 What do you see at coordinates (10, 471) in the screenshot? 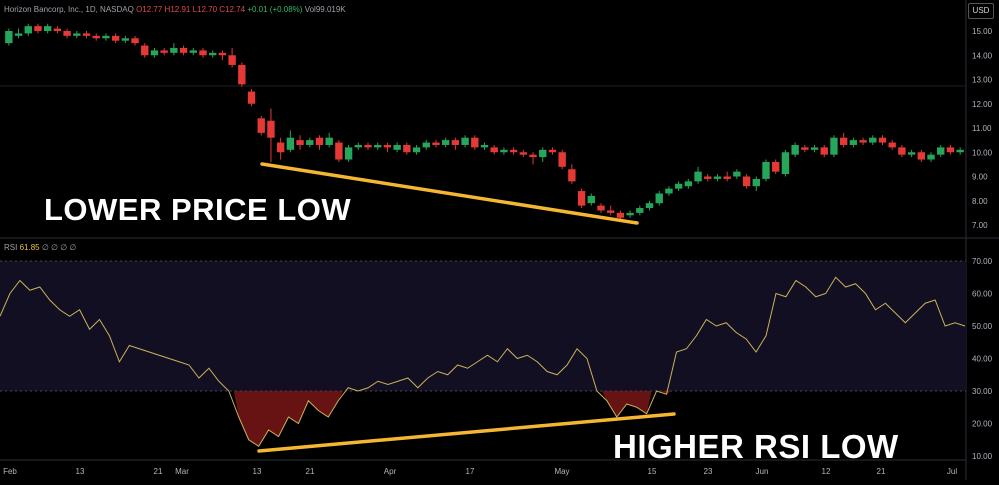
I see `time-tick-label: Feb` at bounding box center [10, 471].